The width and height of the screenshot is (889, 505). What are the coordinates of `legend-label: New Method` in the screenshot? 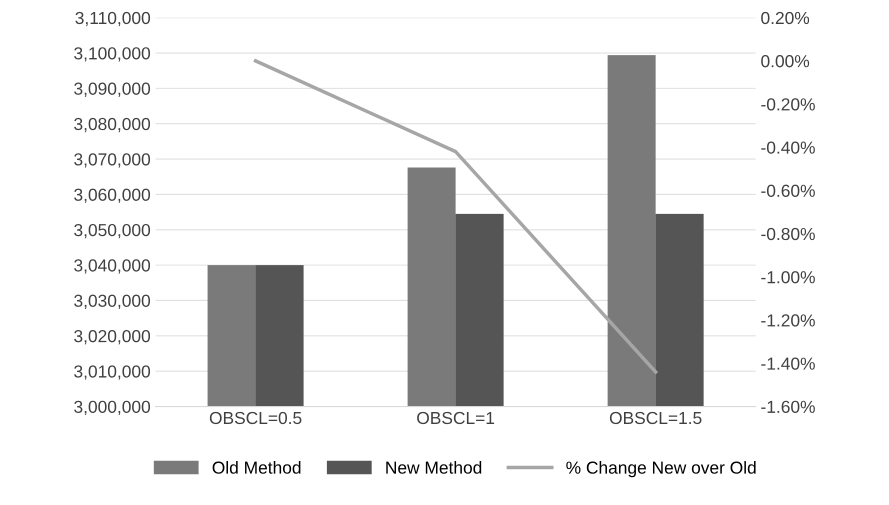 It's located at (434, 467).